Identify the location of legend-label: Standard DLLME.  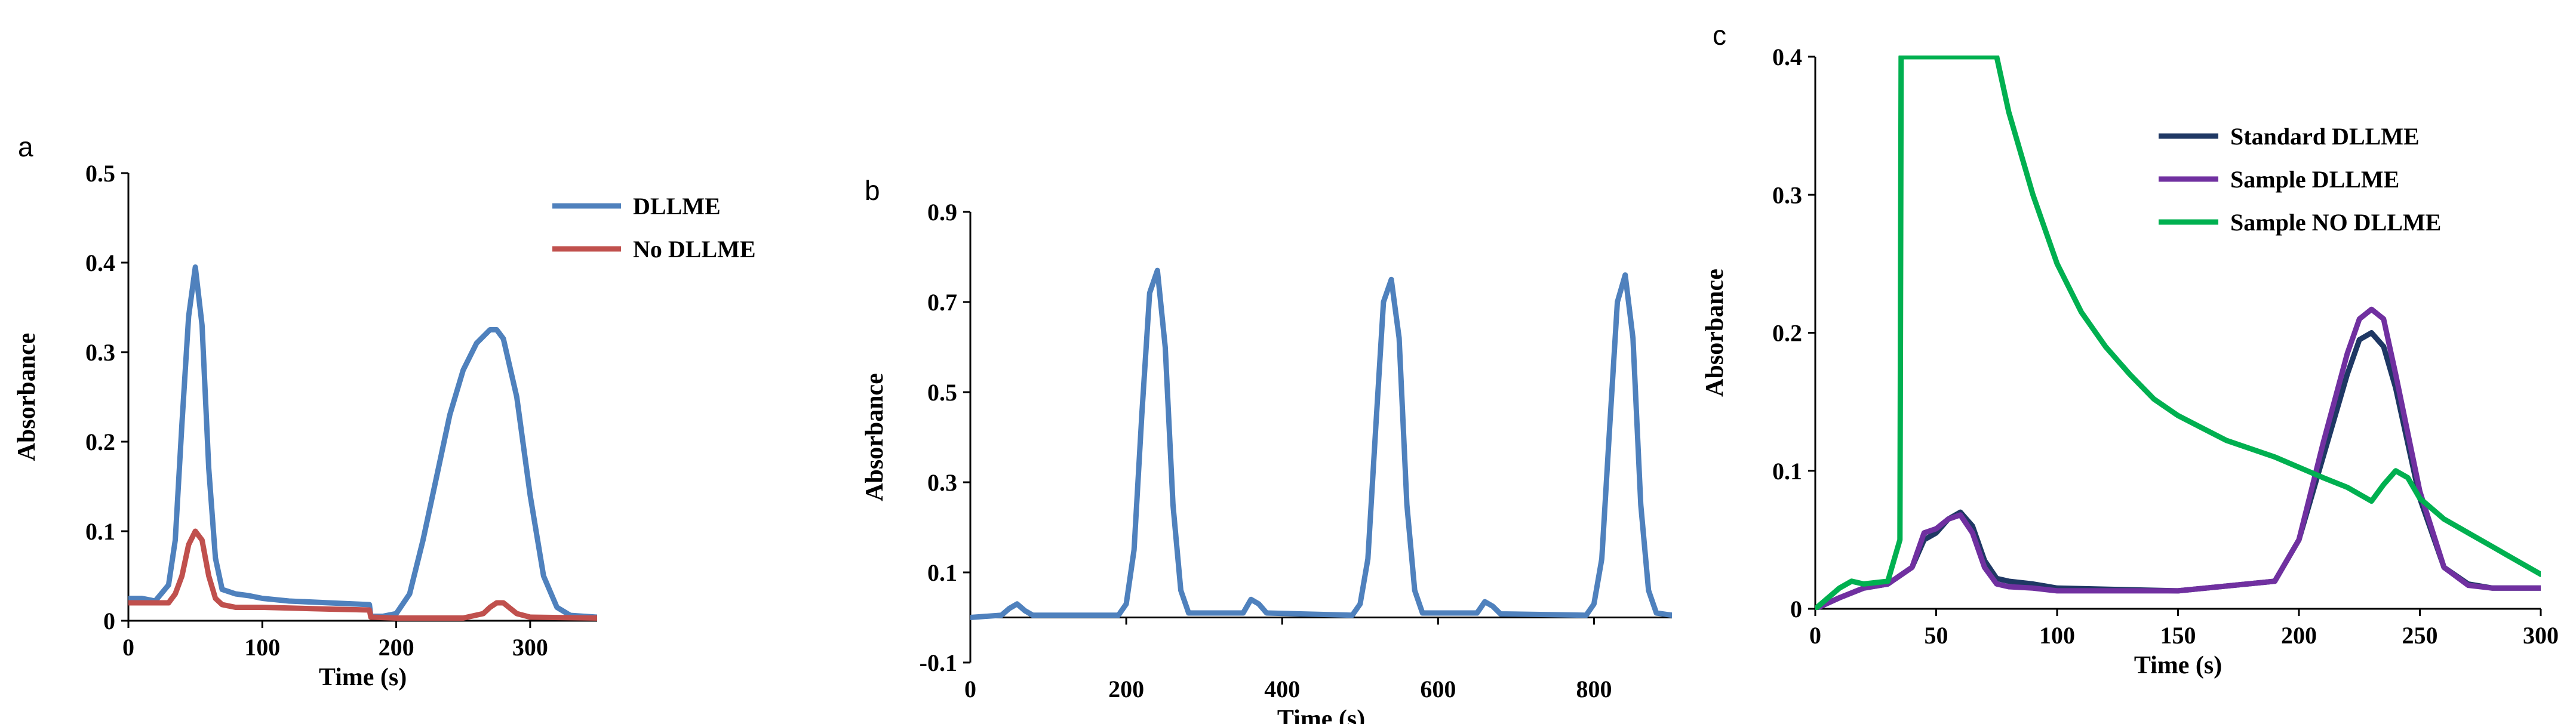
(2325, 136).